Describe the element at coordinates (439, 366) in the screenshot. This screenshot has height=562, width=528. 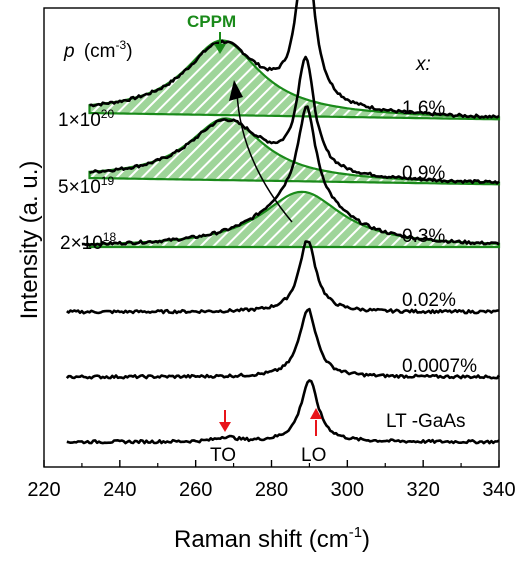
I see `composition-label: 0.0007%` at that location.